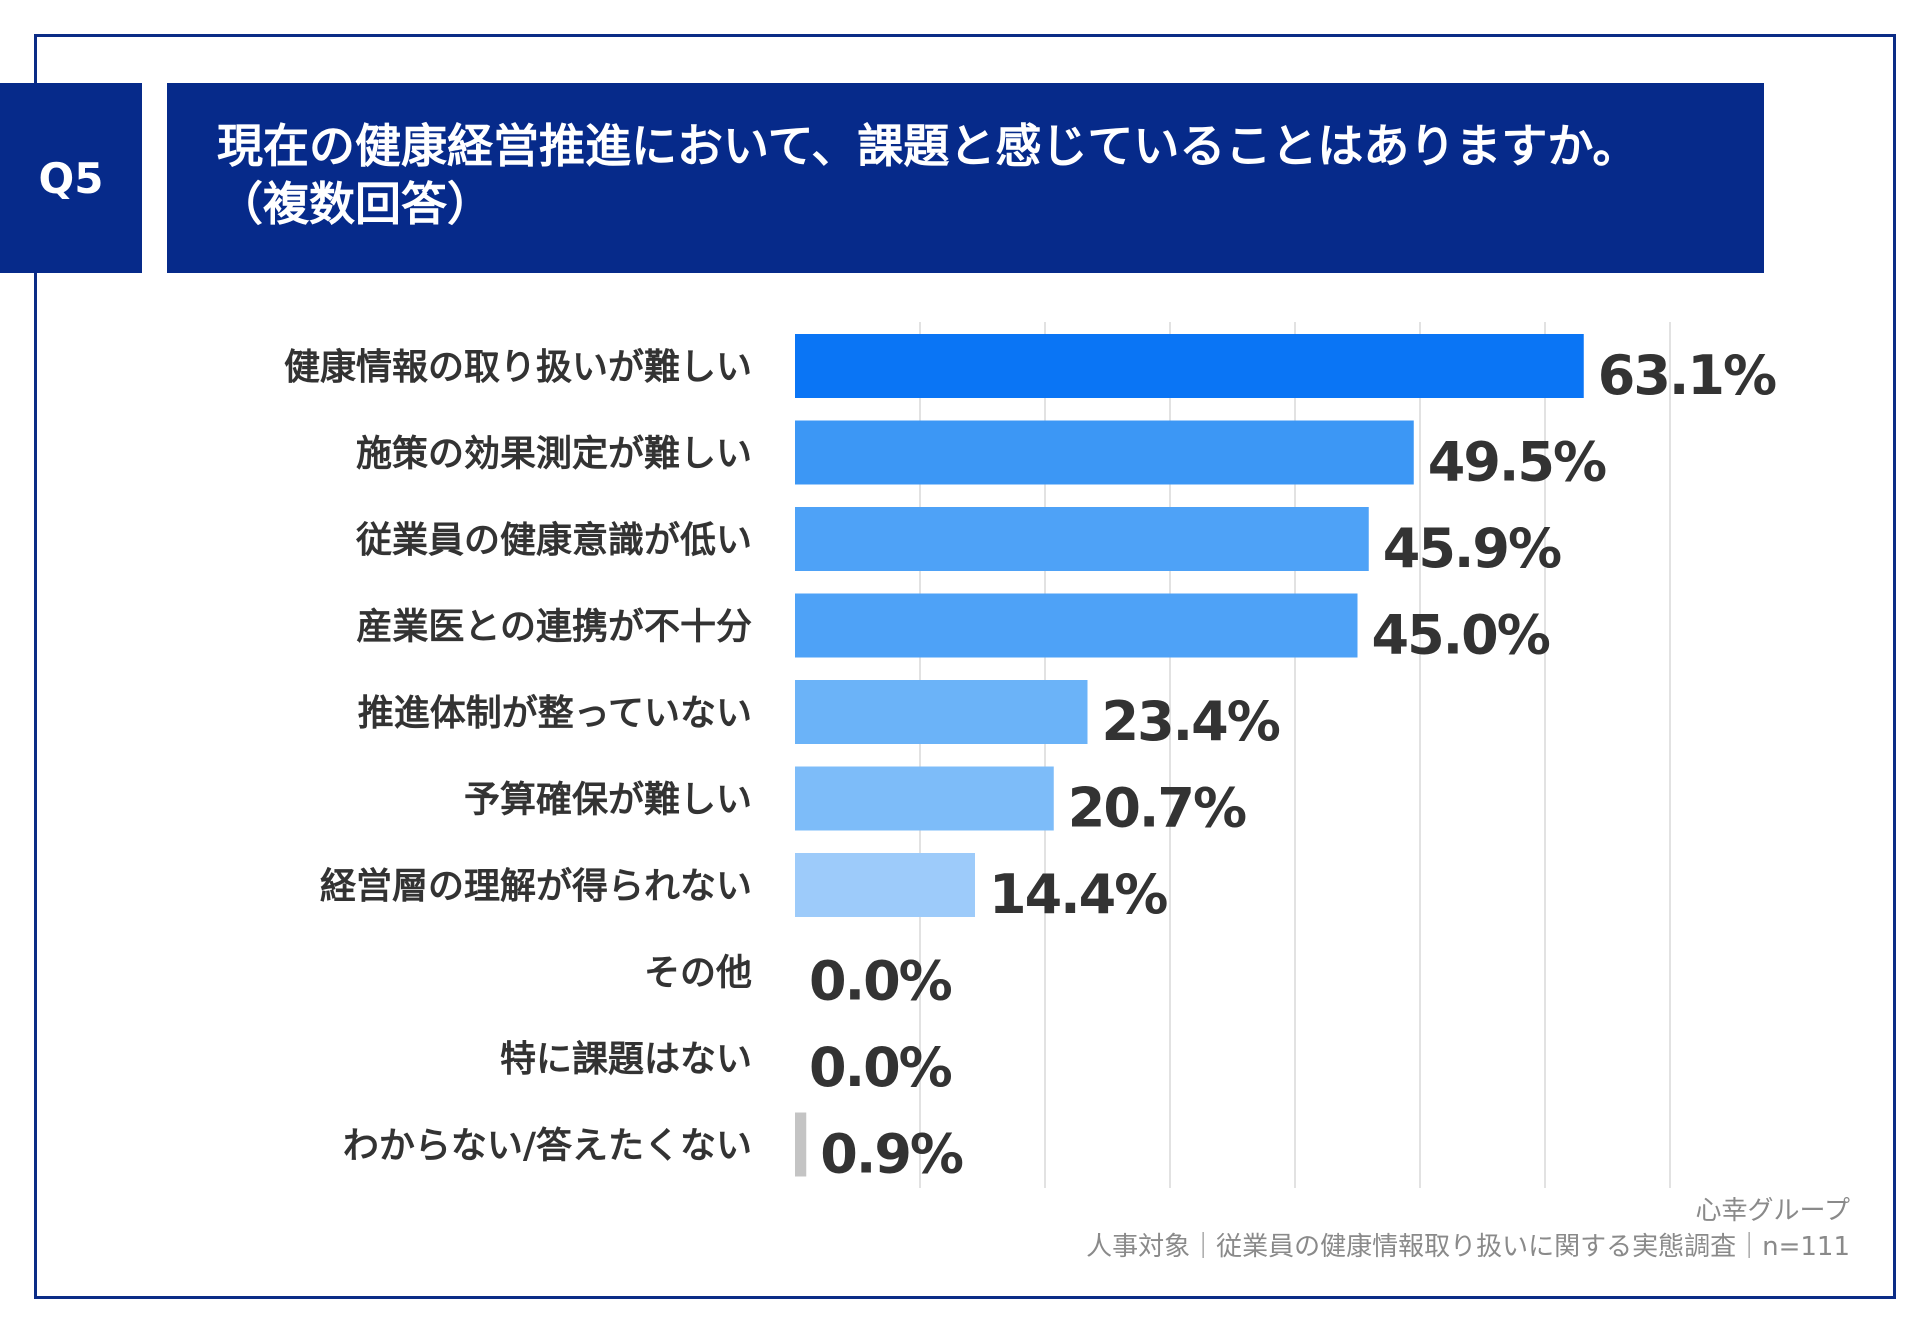  I want to click on data-label: 45.0%, so click(1461, 635).